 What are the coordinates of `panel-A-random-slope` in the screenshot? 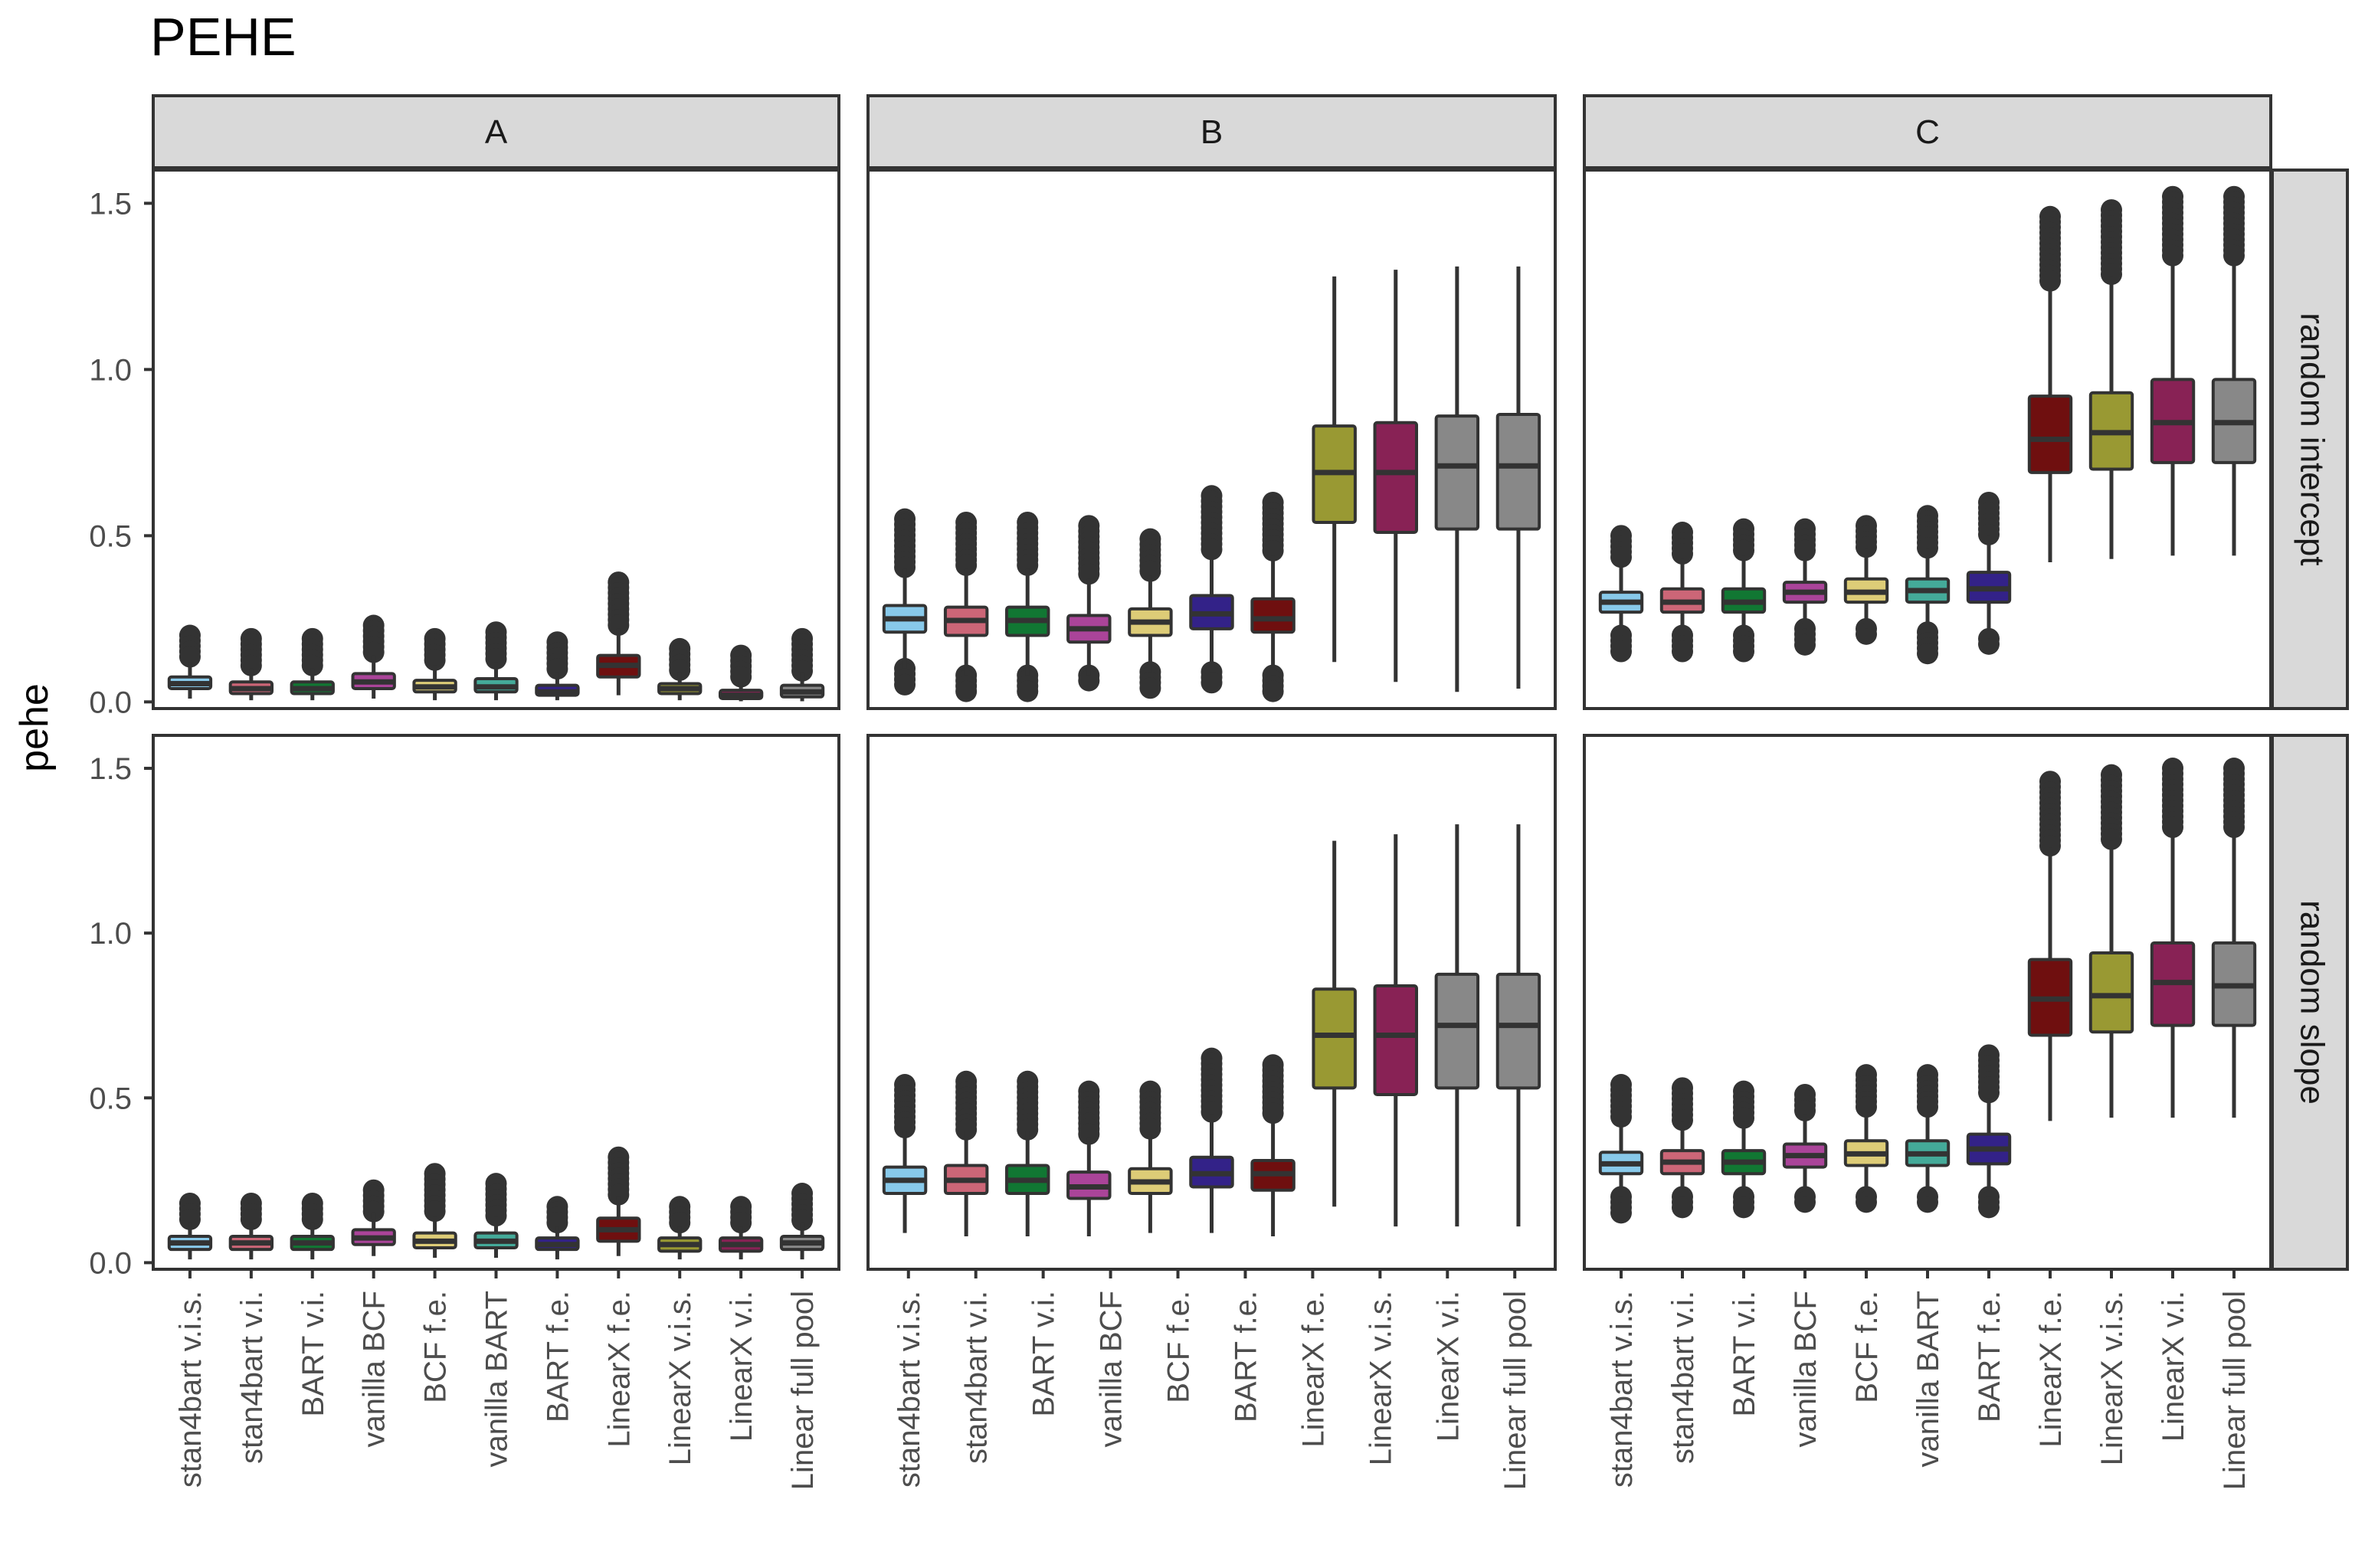 It's located at (496, 1003).